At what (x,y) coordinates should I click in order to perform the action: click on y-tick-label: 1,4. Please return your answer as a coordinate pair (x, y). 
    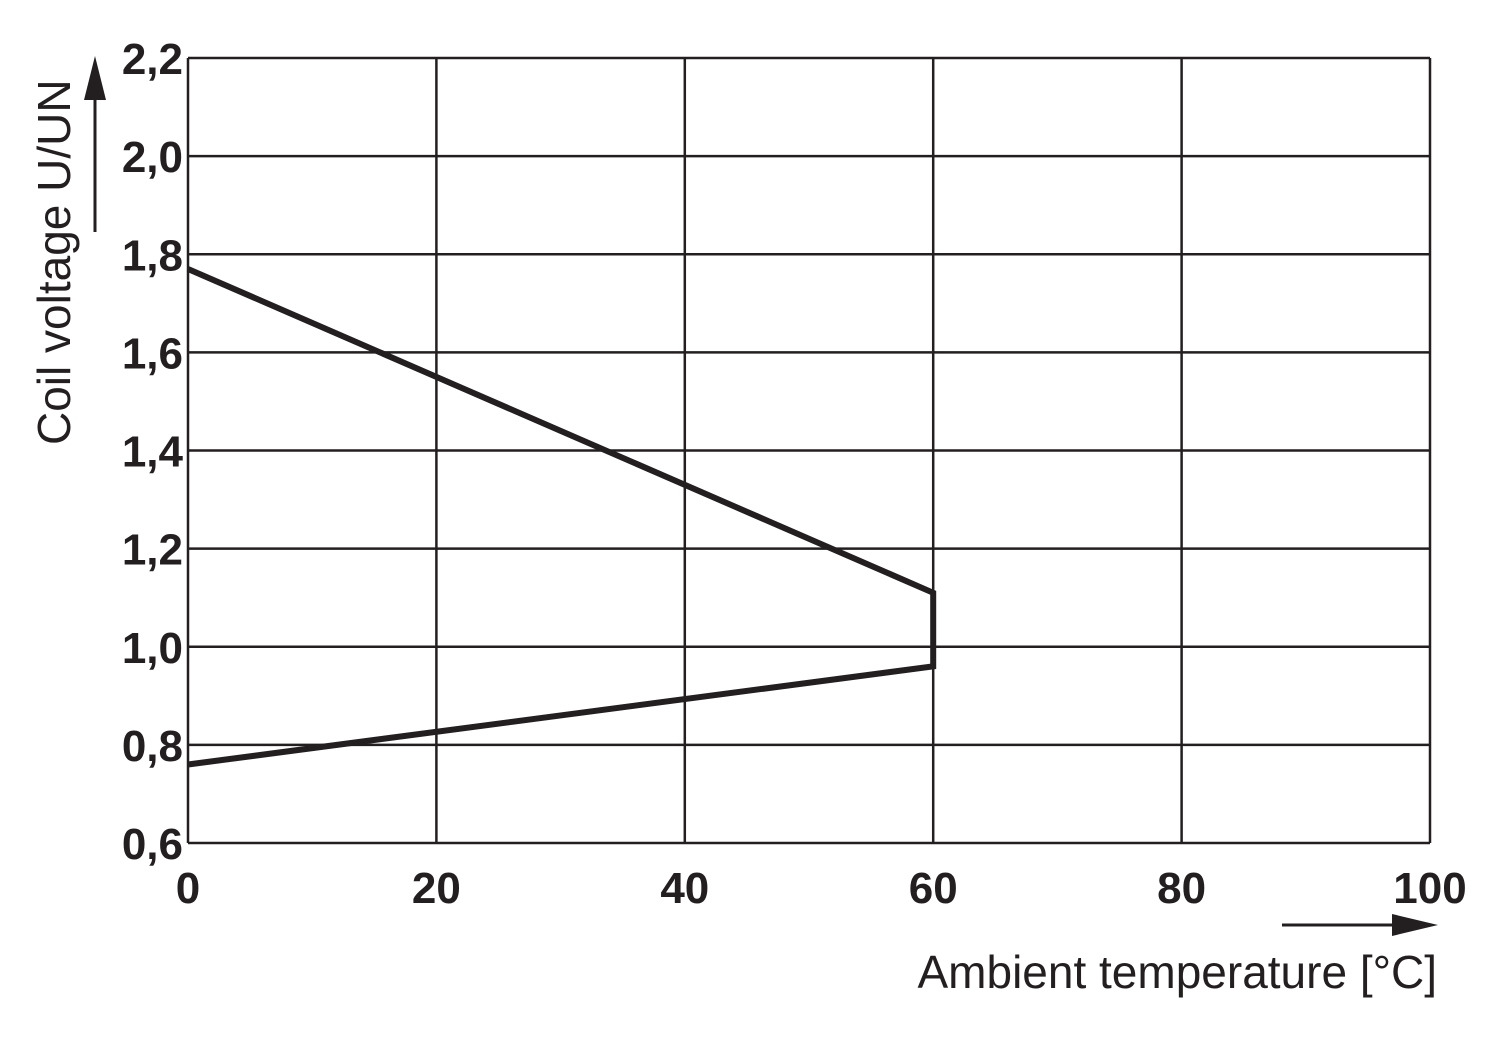
    Looking at the image, I should click on (153, 452).